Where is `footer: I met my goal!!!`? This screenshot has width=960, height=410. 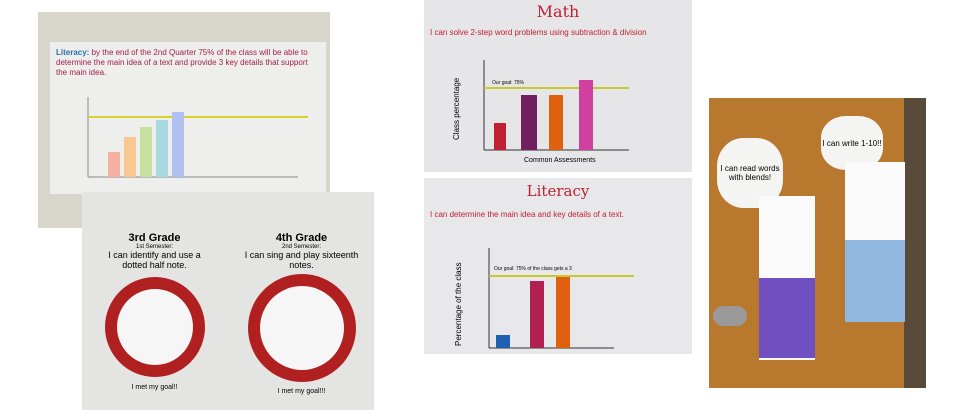
footer: I met my goal!!! is located at coordinates (301, 391).